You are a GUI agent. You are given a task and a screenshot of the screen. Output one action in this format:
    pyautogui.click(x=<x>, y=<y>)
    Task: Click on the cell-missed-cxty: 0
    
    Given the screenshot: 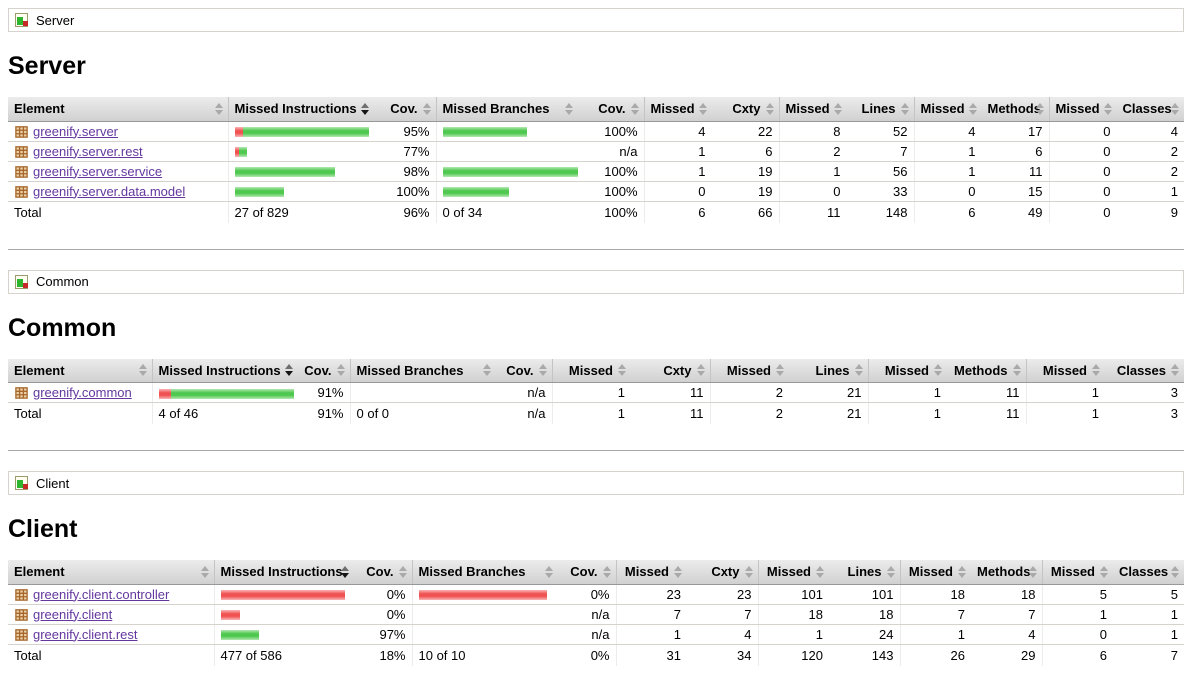 What is the action you would take?
    pyautogui.click(x=677, y=191)
    